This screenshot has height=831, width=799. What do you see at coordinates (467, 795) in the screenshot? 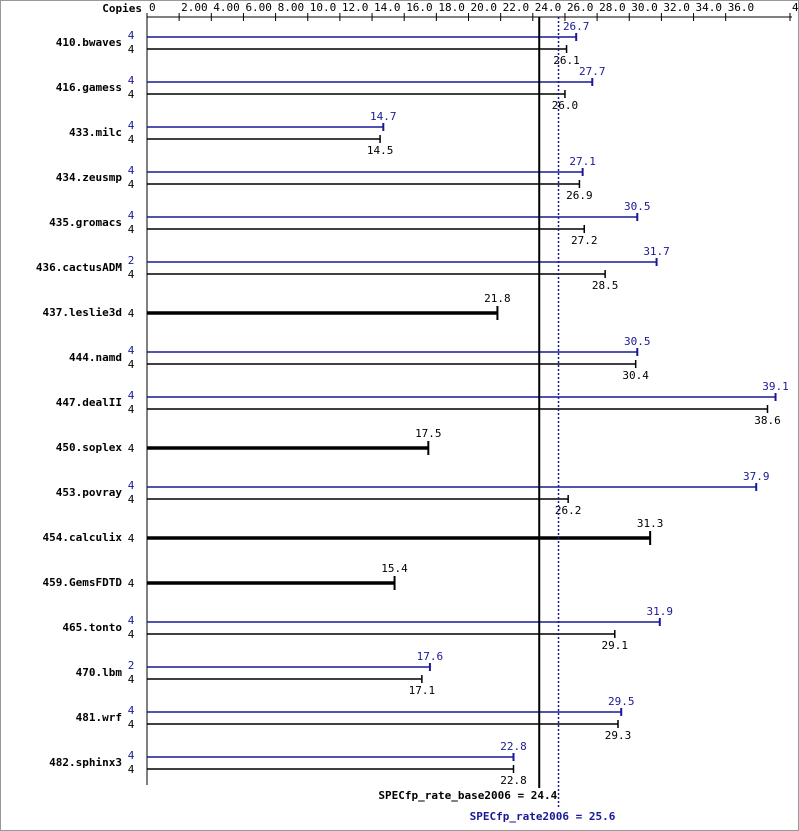
I see `reference-label: SPECfp_rate_base2006 = 24.4` at bounding box center [467, 795].